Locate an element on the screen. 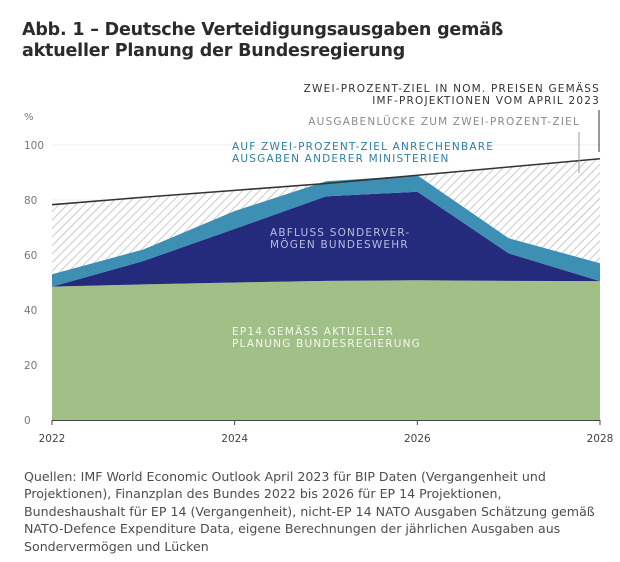 This screenshot has width=620, height=562. special-fund-label-line-1: ABFLUSS SONDERVER- is located at coordinates (340, 233).